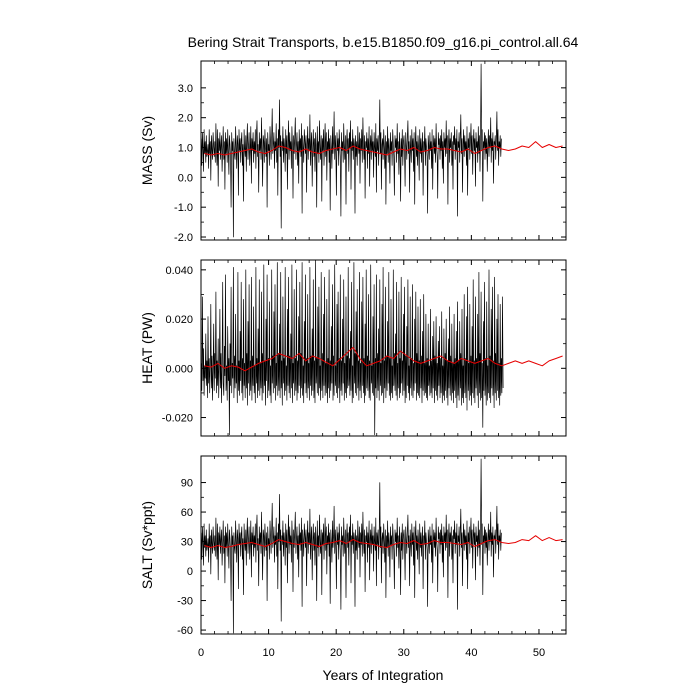 The width and height of the screenshot is (700, 700). I want to click on plot-frame-heat, so click(383, 348).